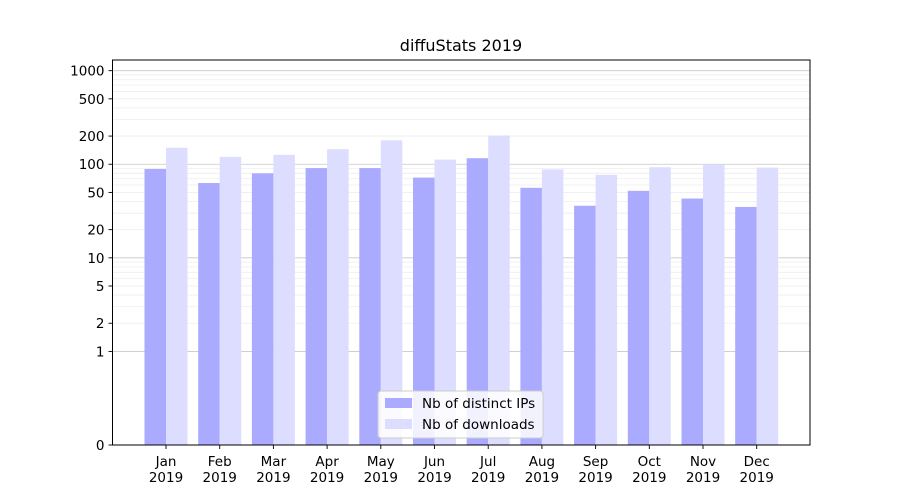 This screenshot has height=500, width=900. I want to click on y-axis: 0 1 2 5 10 20 50 100 200 500 1000, so click(91, 259).